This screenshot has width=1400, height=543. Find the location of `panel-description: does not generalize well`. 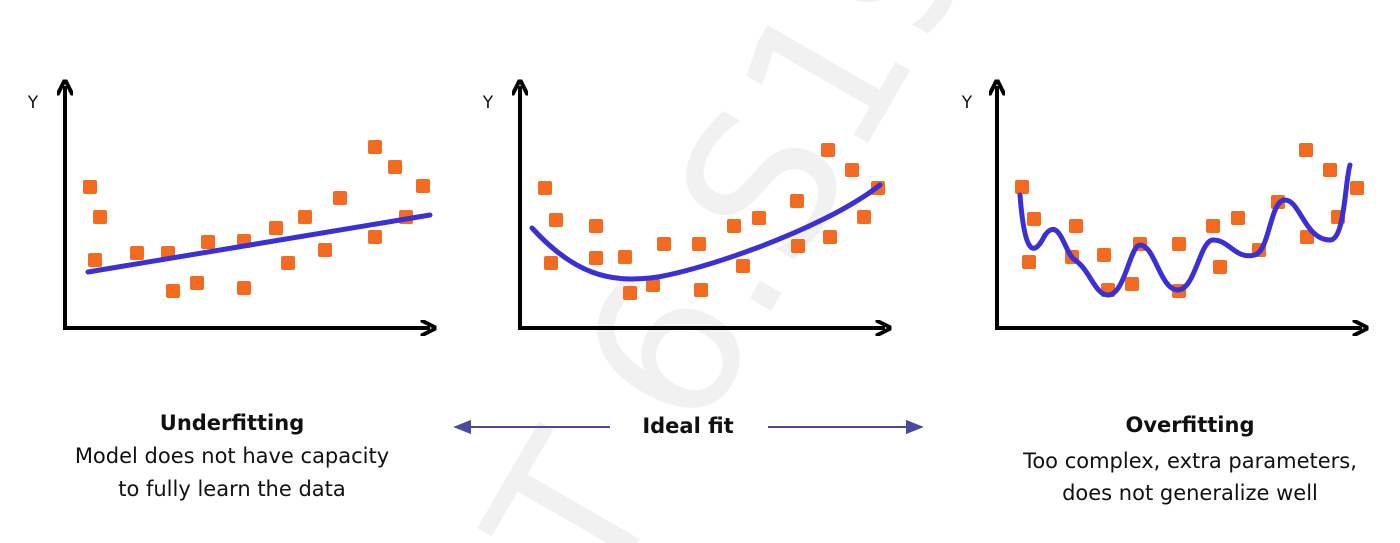

panel-description: does not generalize well is located at coordinates (1190, 493).